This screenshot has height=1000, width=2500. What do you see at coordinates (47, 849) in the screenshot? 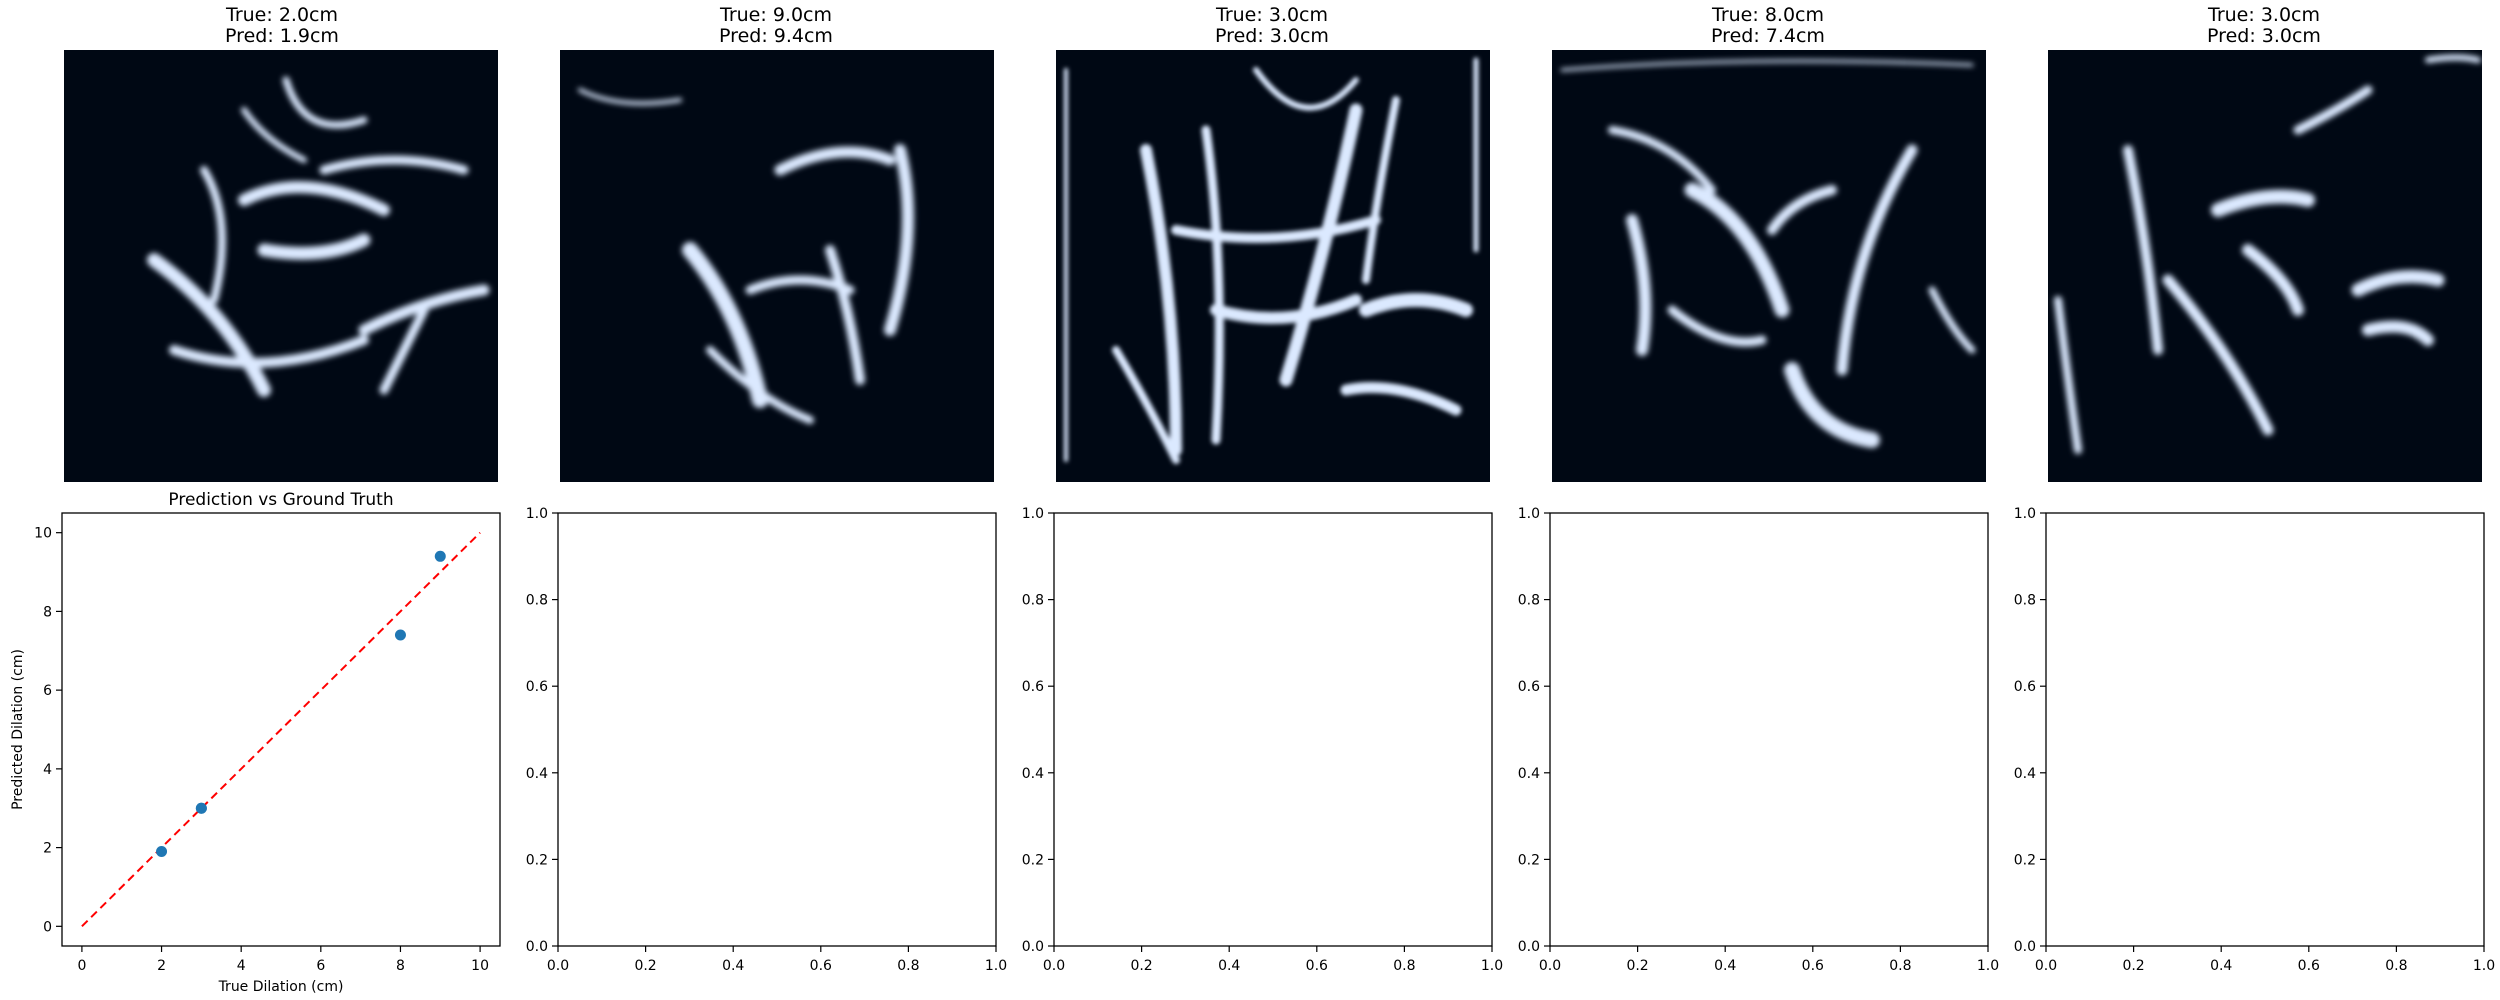
I see `y-tick-label: 2` at bounding box center [47, 849].